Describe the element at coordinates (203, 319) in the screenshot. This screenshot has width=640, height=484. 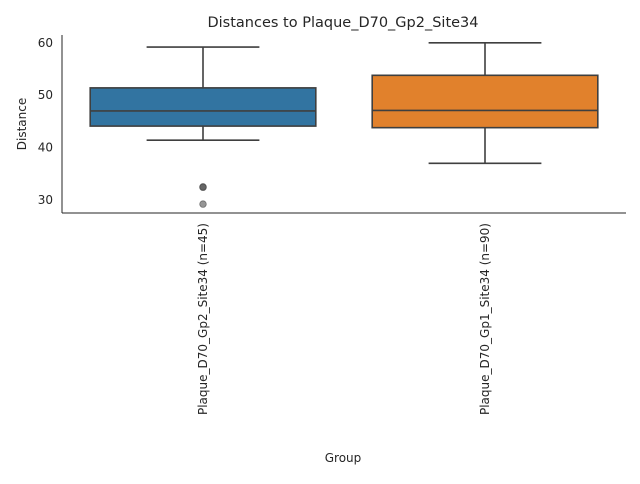
I see `x-tick-label: Plaque_D70_Gp2_Site34 (n=45)` at that location.